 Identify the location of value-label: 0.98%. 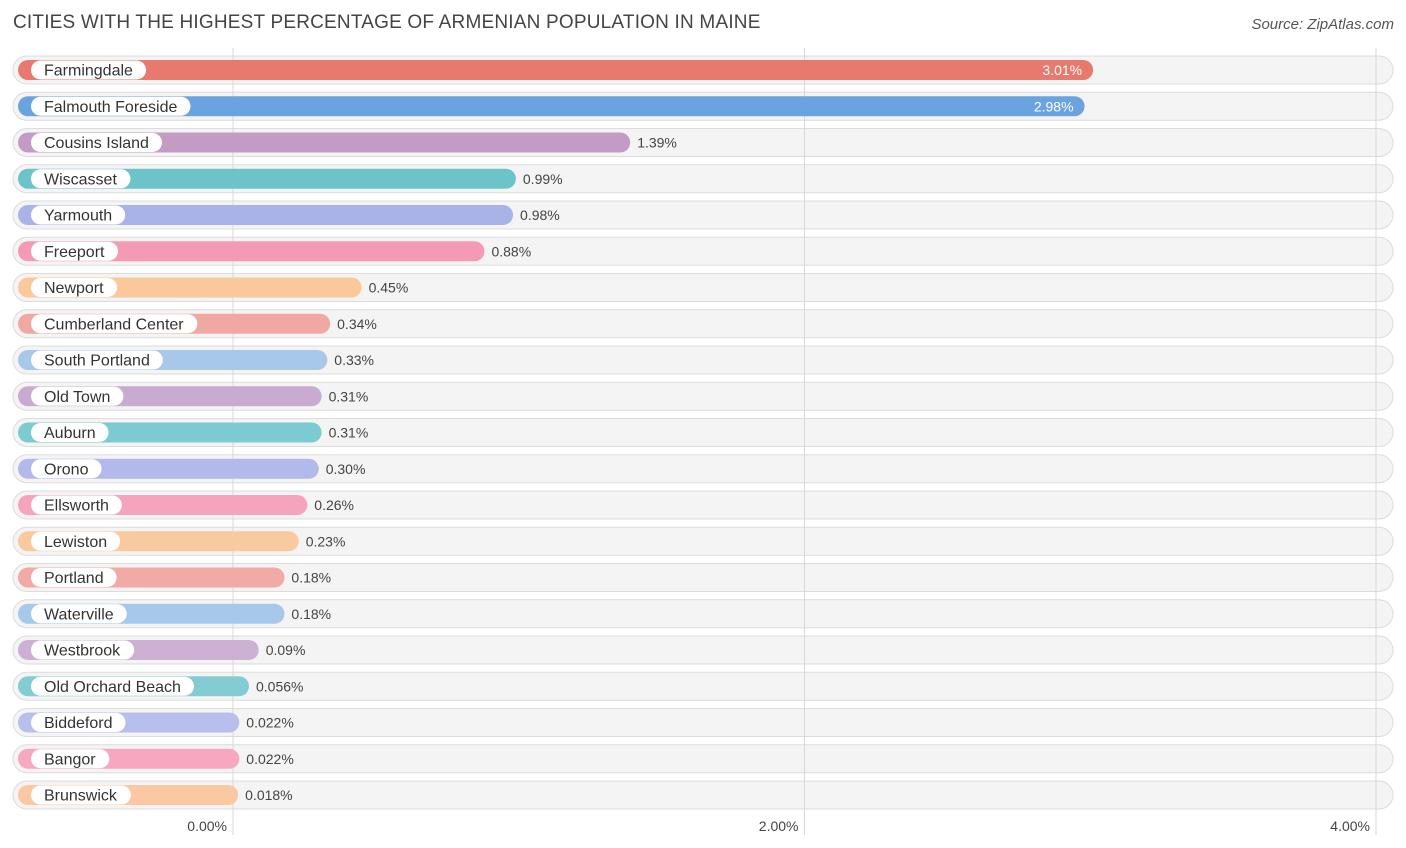
(540, 215).